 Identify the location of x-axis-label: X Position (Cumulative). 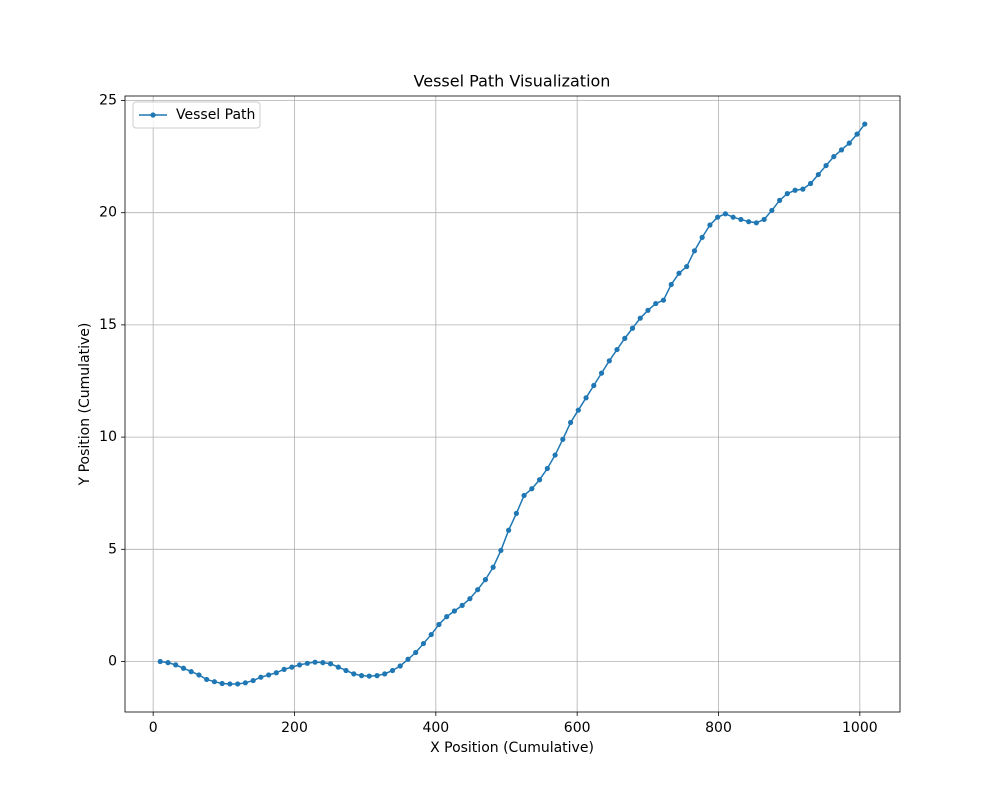
(512, 748).